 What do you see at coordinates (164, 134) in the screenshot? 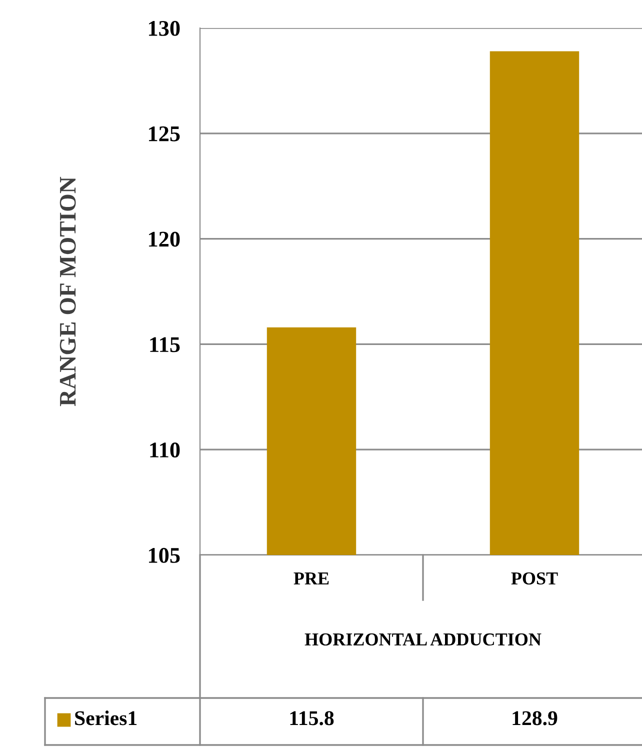
I see `y-tick-label: 125` at bounding box center [164, 134].